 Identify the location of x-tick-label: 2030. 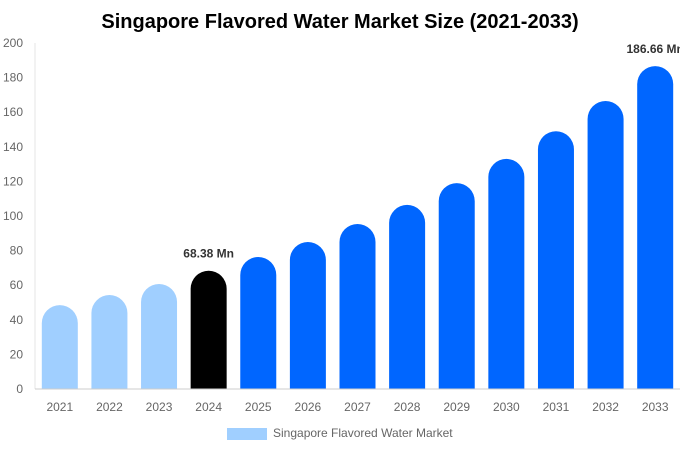
(506, 407).